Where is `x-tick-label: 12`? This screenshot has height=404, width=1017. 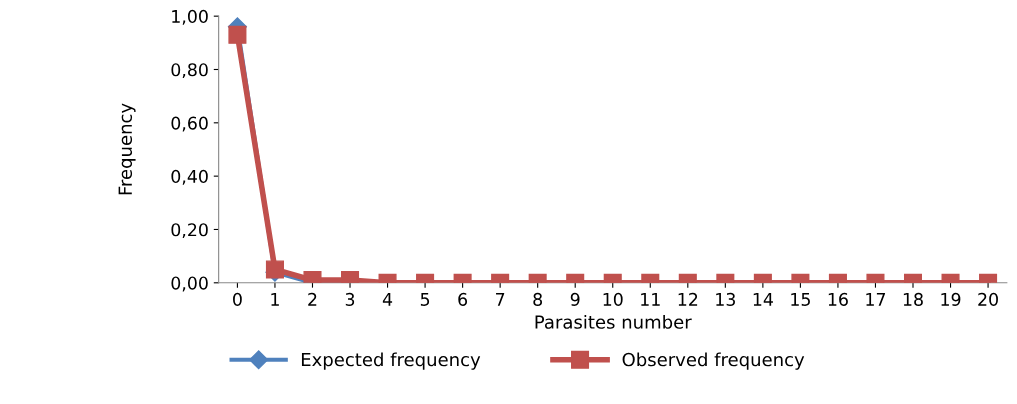 x-tick-label: 12 is located at coordinates (688, 299).